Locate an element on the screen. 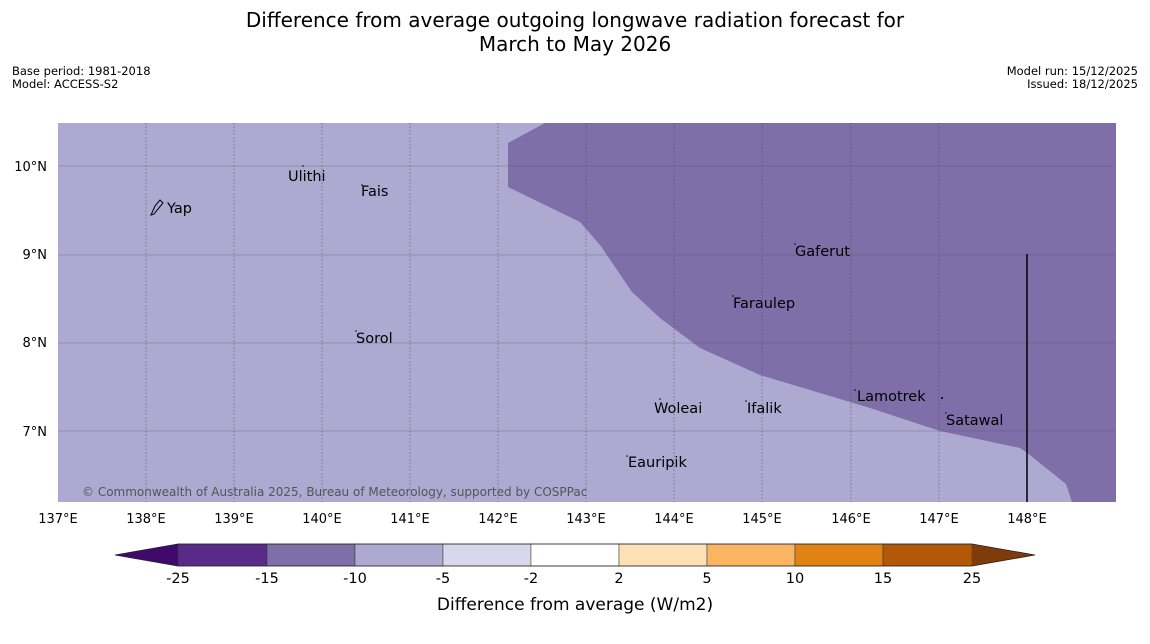  colorbar-outline is located at coordinates (575, 555).